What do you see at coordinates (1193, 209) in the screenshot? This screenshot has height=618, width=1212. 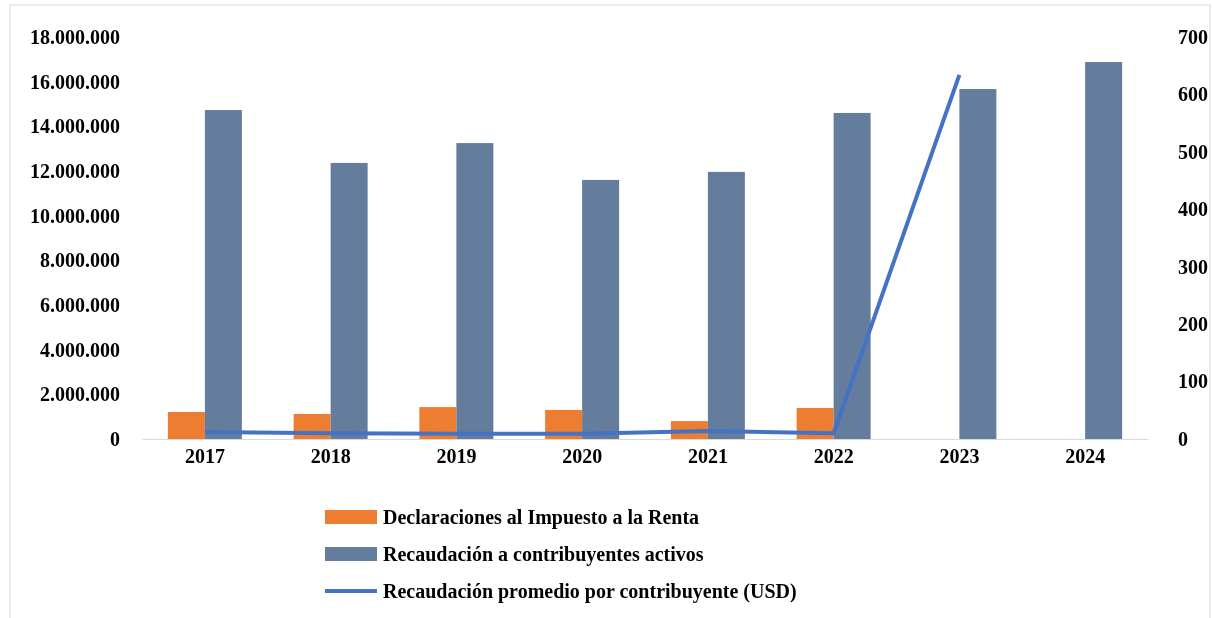 I see `y2-tick-label: 400` at bounding box center [1193, 209].